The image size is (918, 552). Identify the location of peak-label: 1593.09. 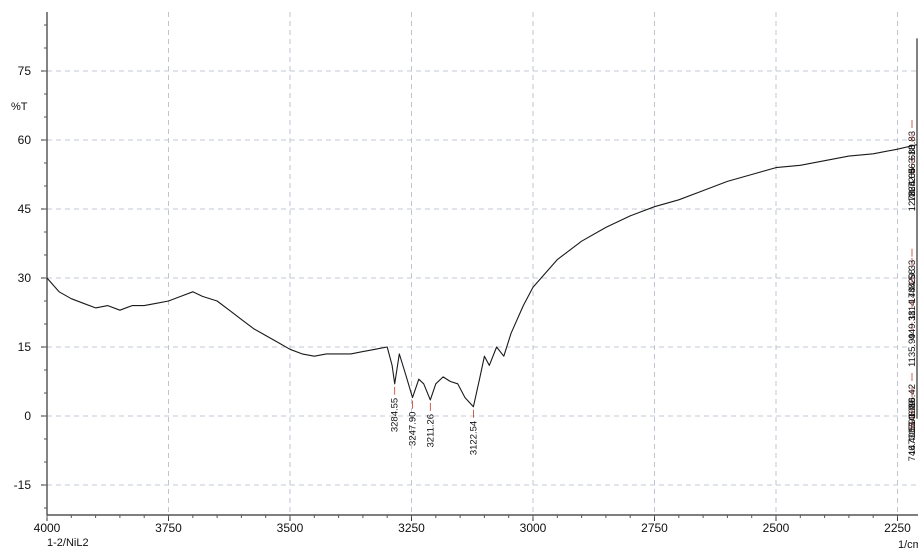
(912, 417).